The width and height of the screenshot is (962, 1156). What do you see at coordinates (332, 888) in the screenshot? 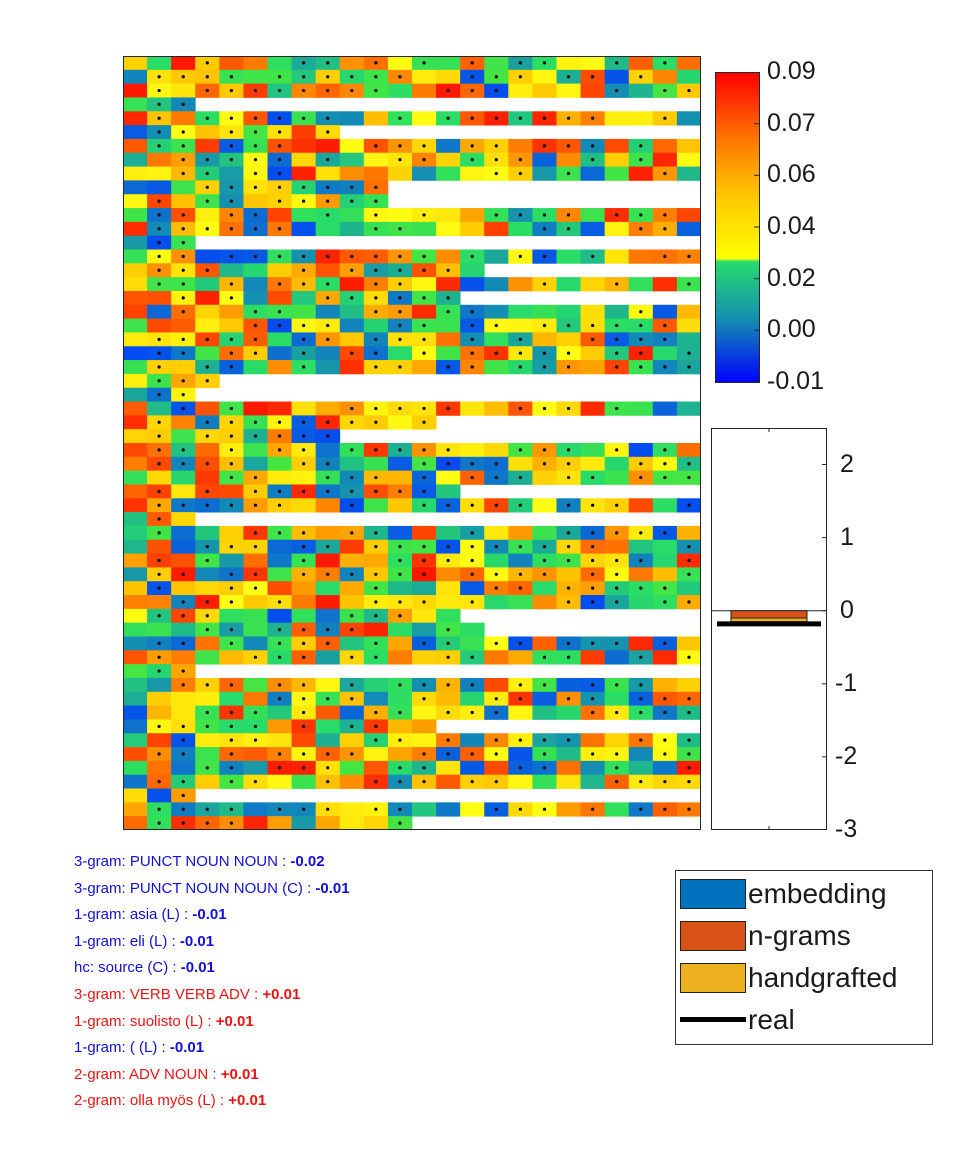
I see `feature-value: -0.01` at bounding box center [332, 888].